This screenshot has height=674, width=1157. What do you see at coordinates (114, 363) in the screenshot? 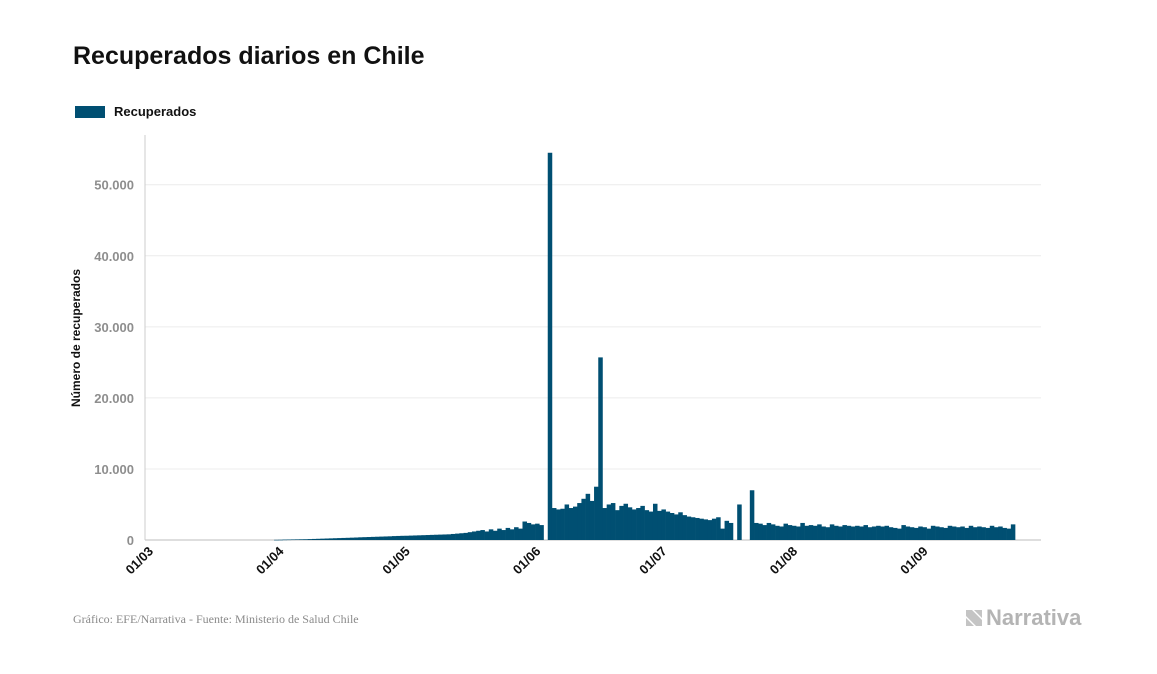
I see `y-axis-ticks: 0 10.000 20.000 30.000 40.000 50.000` at bounding box center [114, 363].